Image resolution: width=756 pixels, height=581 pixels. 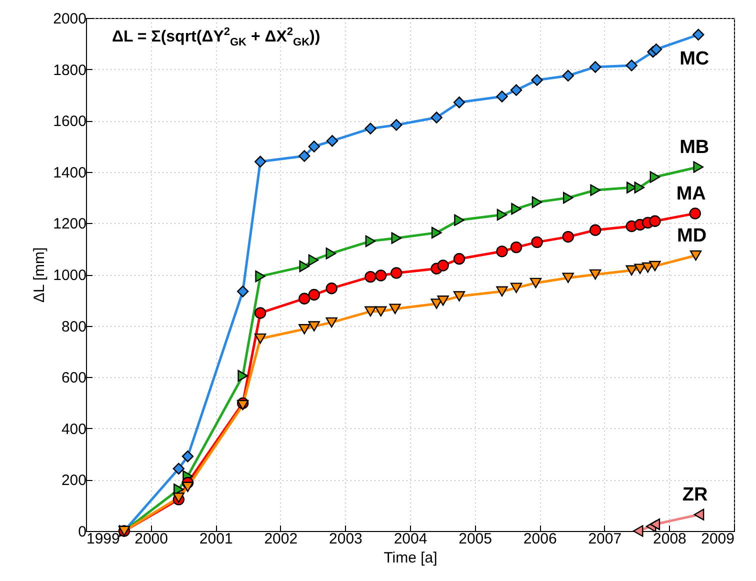 What do you see at coordinates (695, 59) in the screenshot?
I see `series-label: MC` at bounding box center [695, 59].